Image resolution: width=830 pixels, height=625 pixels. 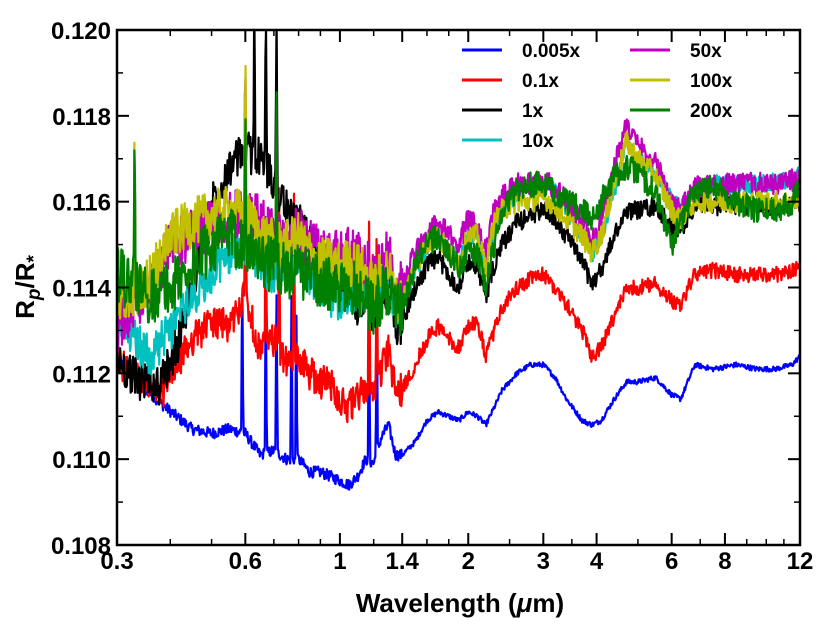 I want to click on y-tick-label: 0.110, so click(x=81, y=460).